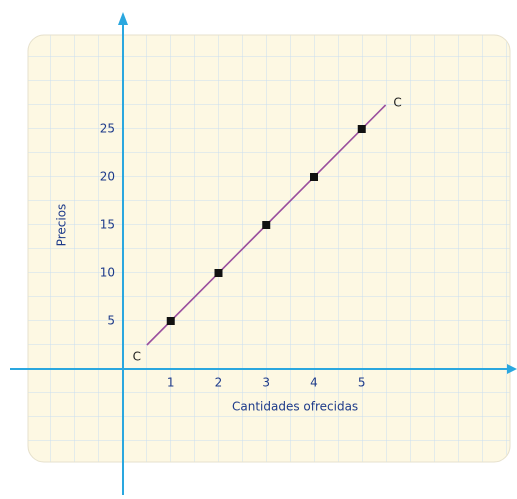 This screenshot has width=517, height=499. What do you see at coordinates (107, 177) in the screenshot?
I see `y-tick-label: 20` at bounding box center [107, 177].